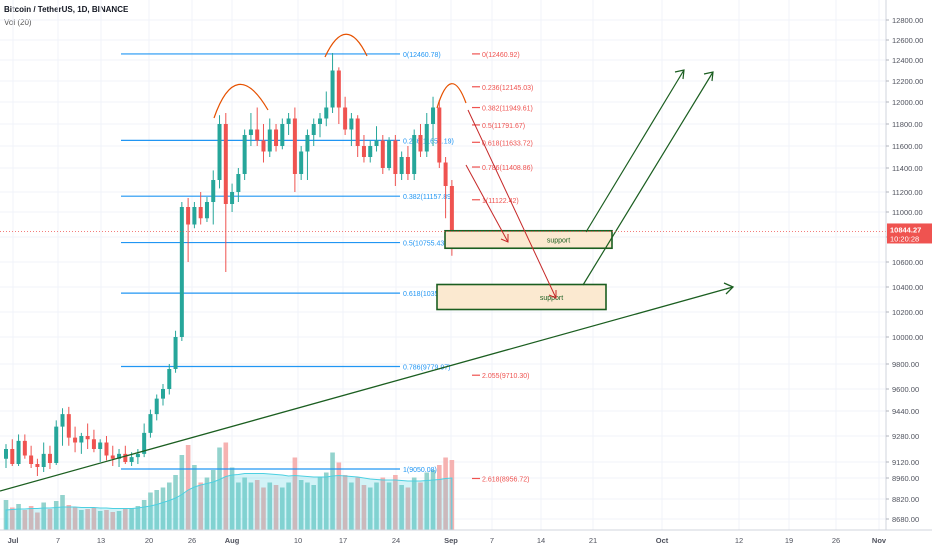 Image resolution: width=932 pixels, height=550 pixels. I want to click on time-tick-label: 17, so click(343, 540).